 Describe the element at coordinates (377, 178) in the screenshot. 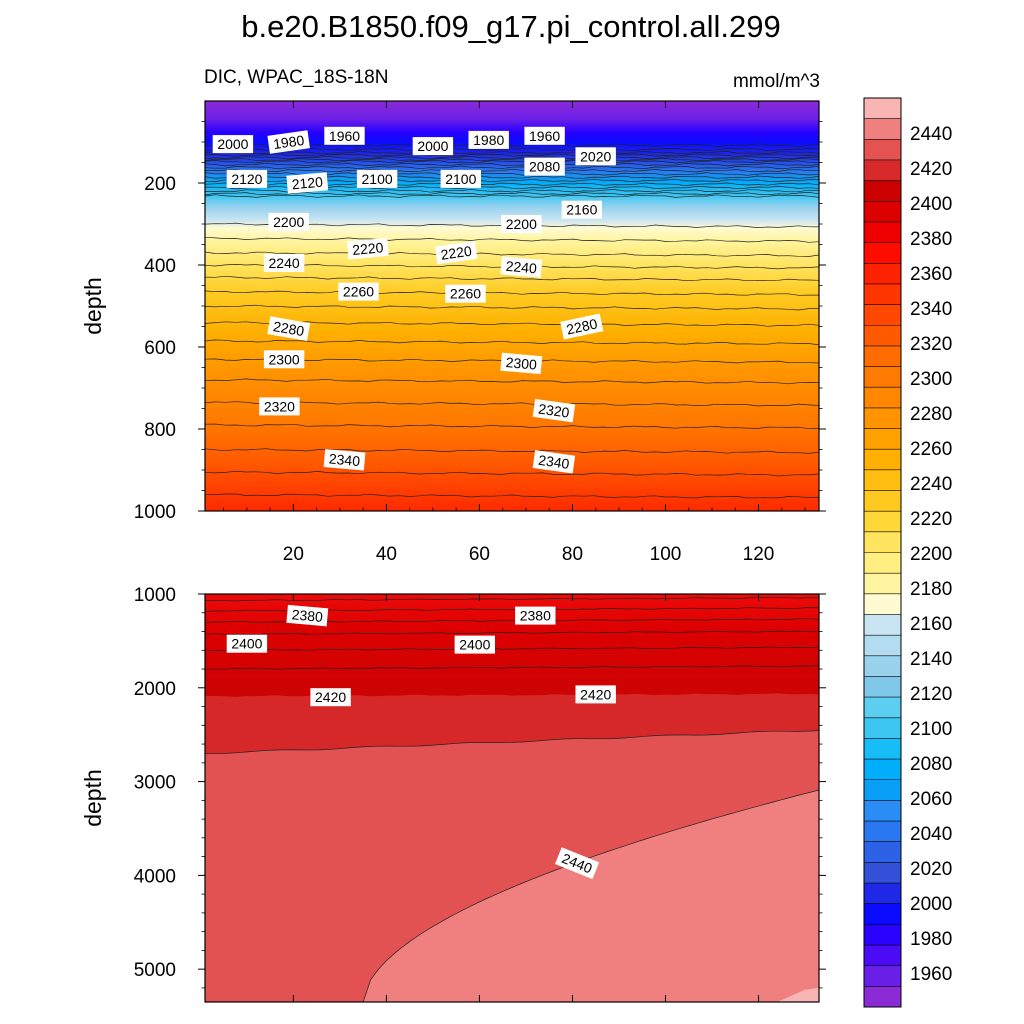

I see `contour-label: 2100` at that location.